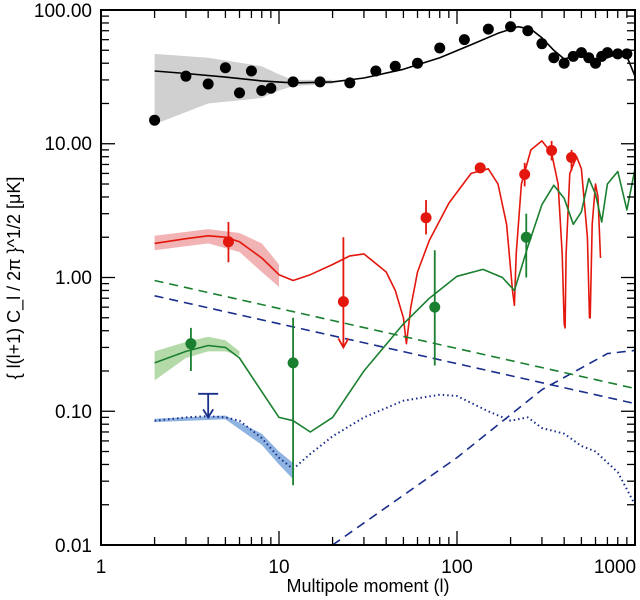 Image resolution: width=640 pixels, height=600 pixels. Describe the element at coordinates (367, 586) in the screenshot. I see `x-axis-title: Multipole moment (l)` at that location.